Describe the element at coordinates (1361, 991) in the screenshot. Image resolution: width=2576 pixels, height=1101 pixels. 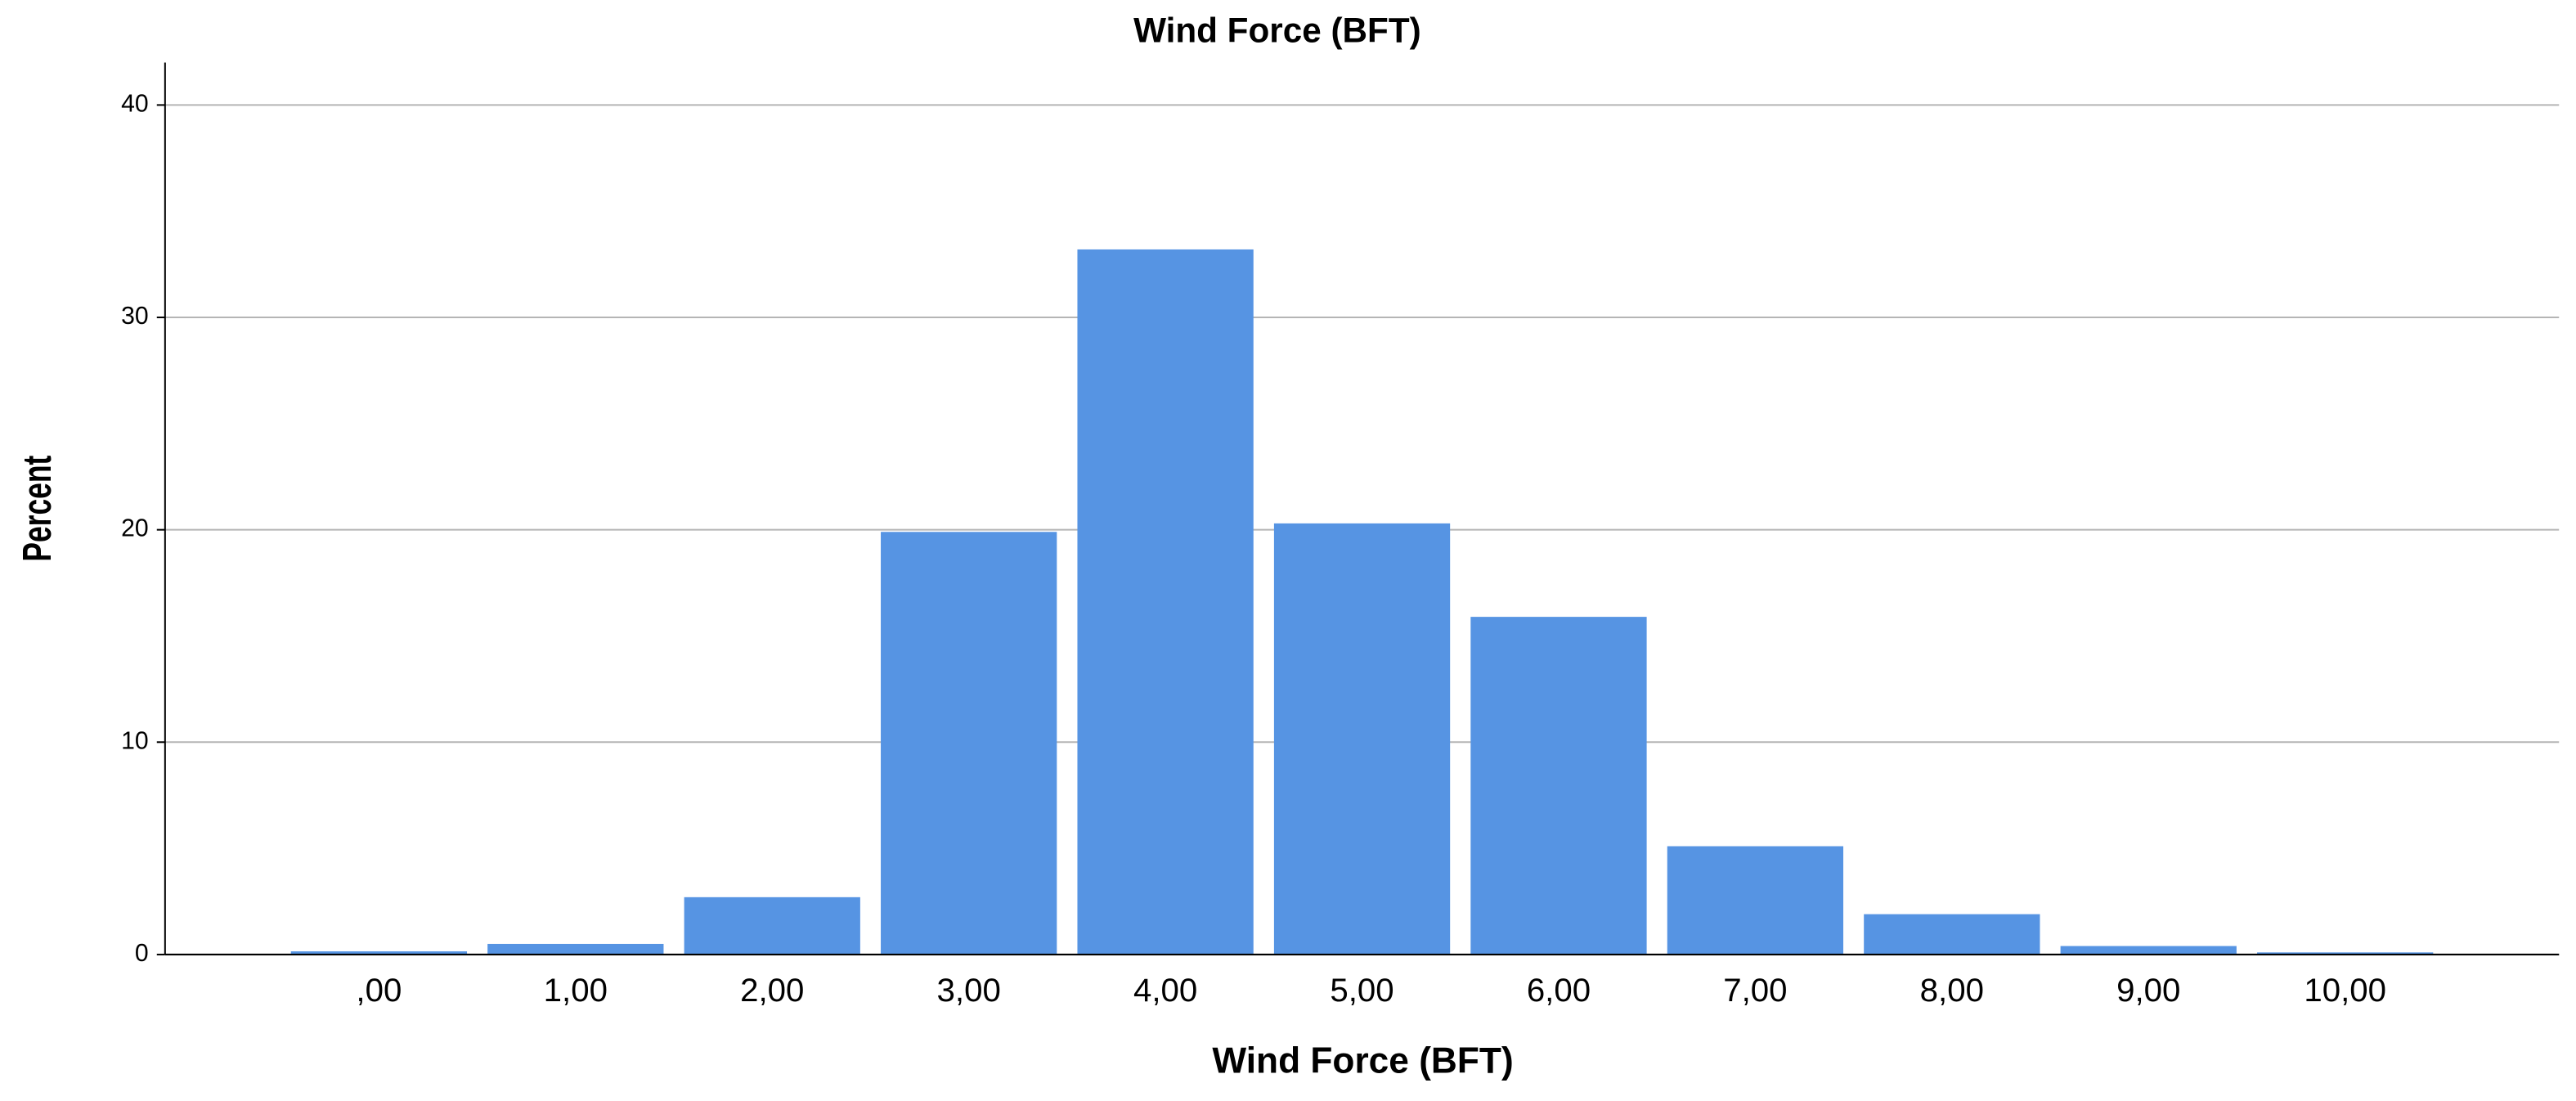
I see `x-tick-label: 5,00` at that location.